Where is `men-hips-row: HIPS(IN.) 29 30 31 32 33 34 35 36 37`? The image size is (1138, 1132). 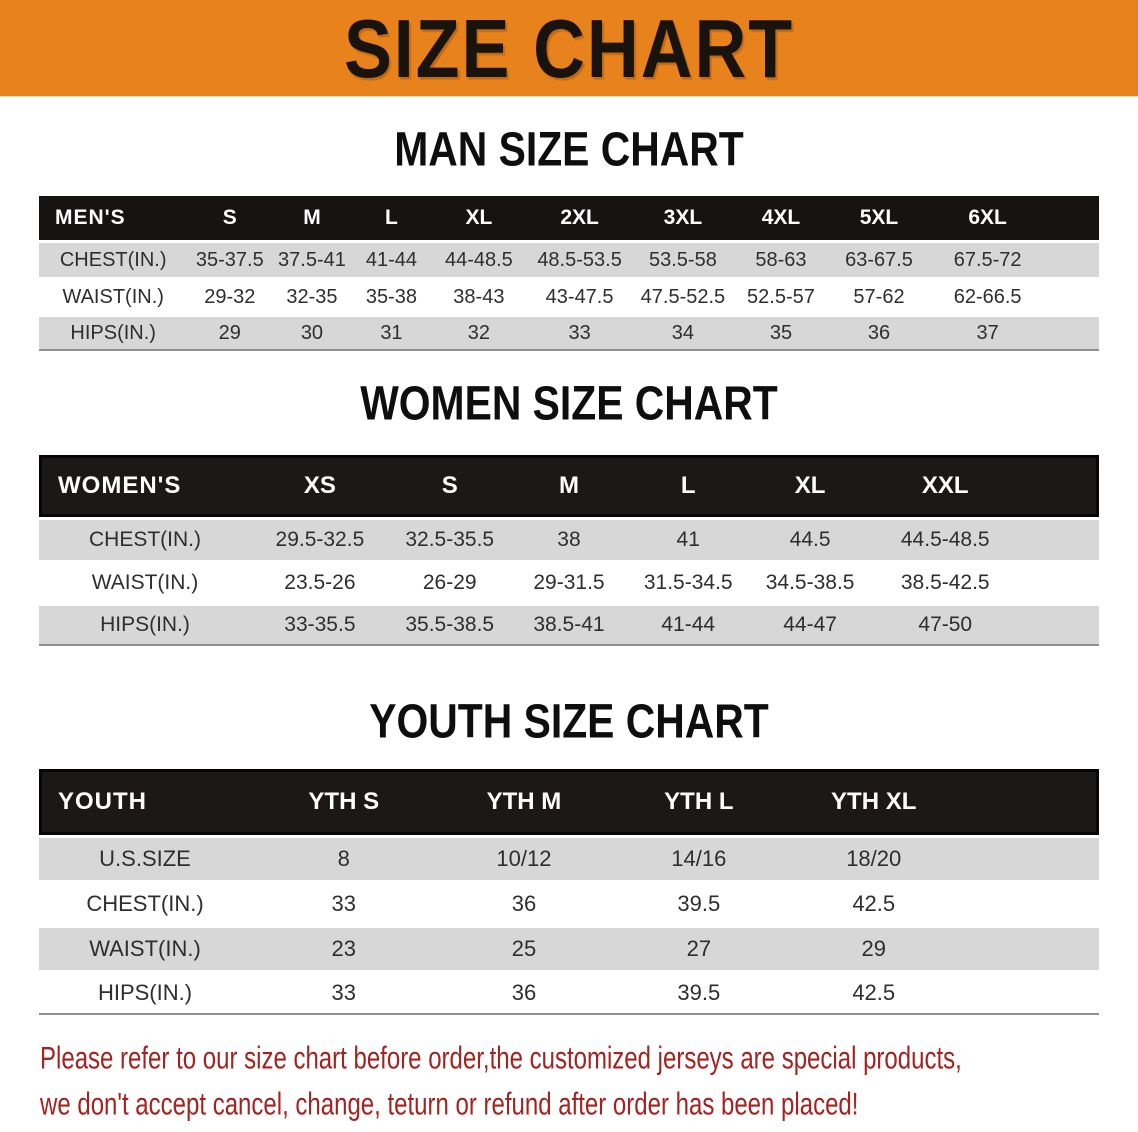
men-hips-row: HIPS(IN.) 29 30 31 32 33 34 35 36 37 is located at coordinates (569, 334).